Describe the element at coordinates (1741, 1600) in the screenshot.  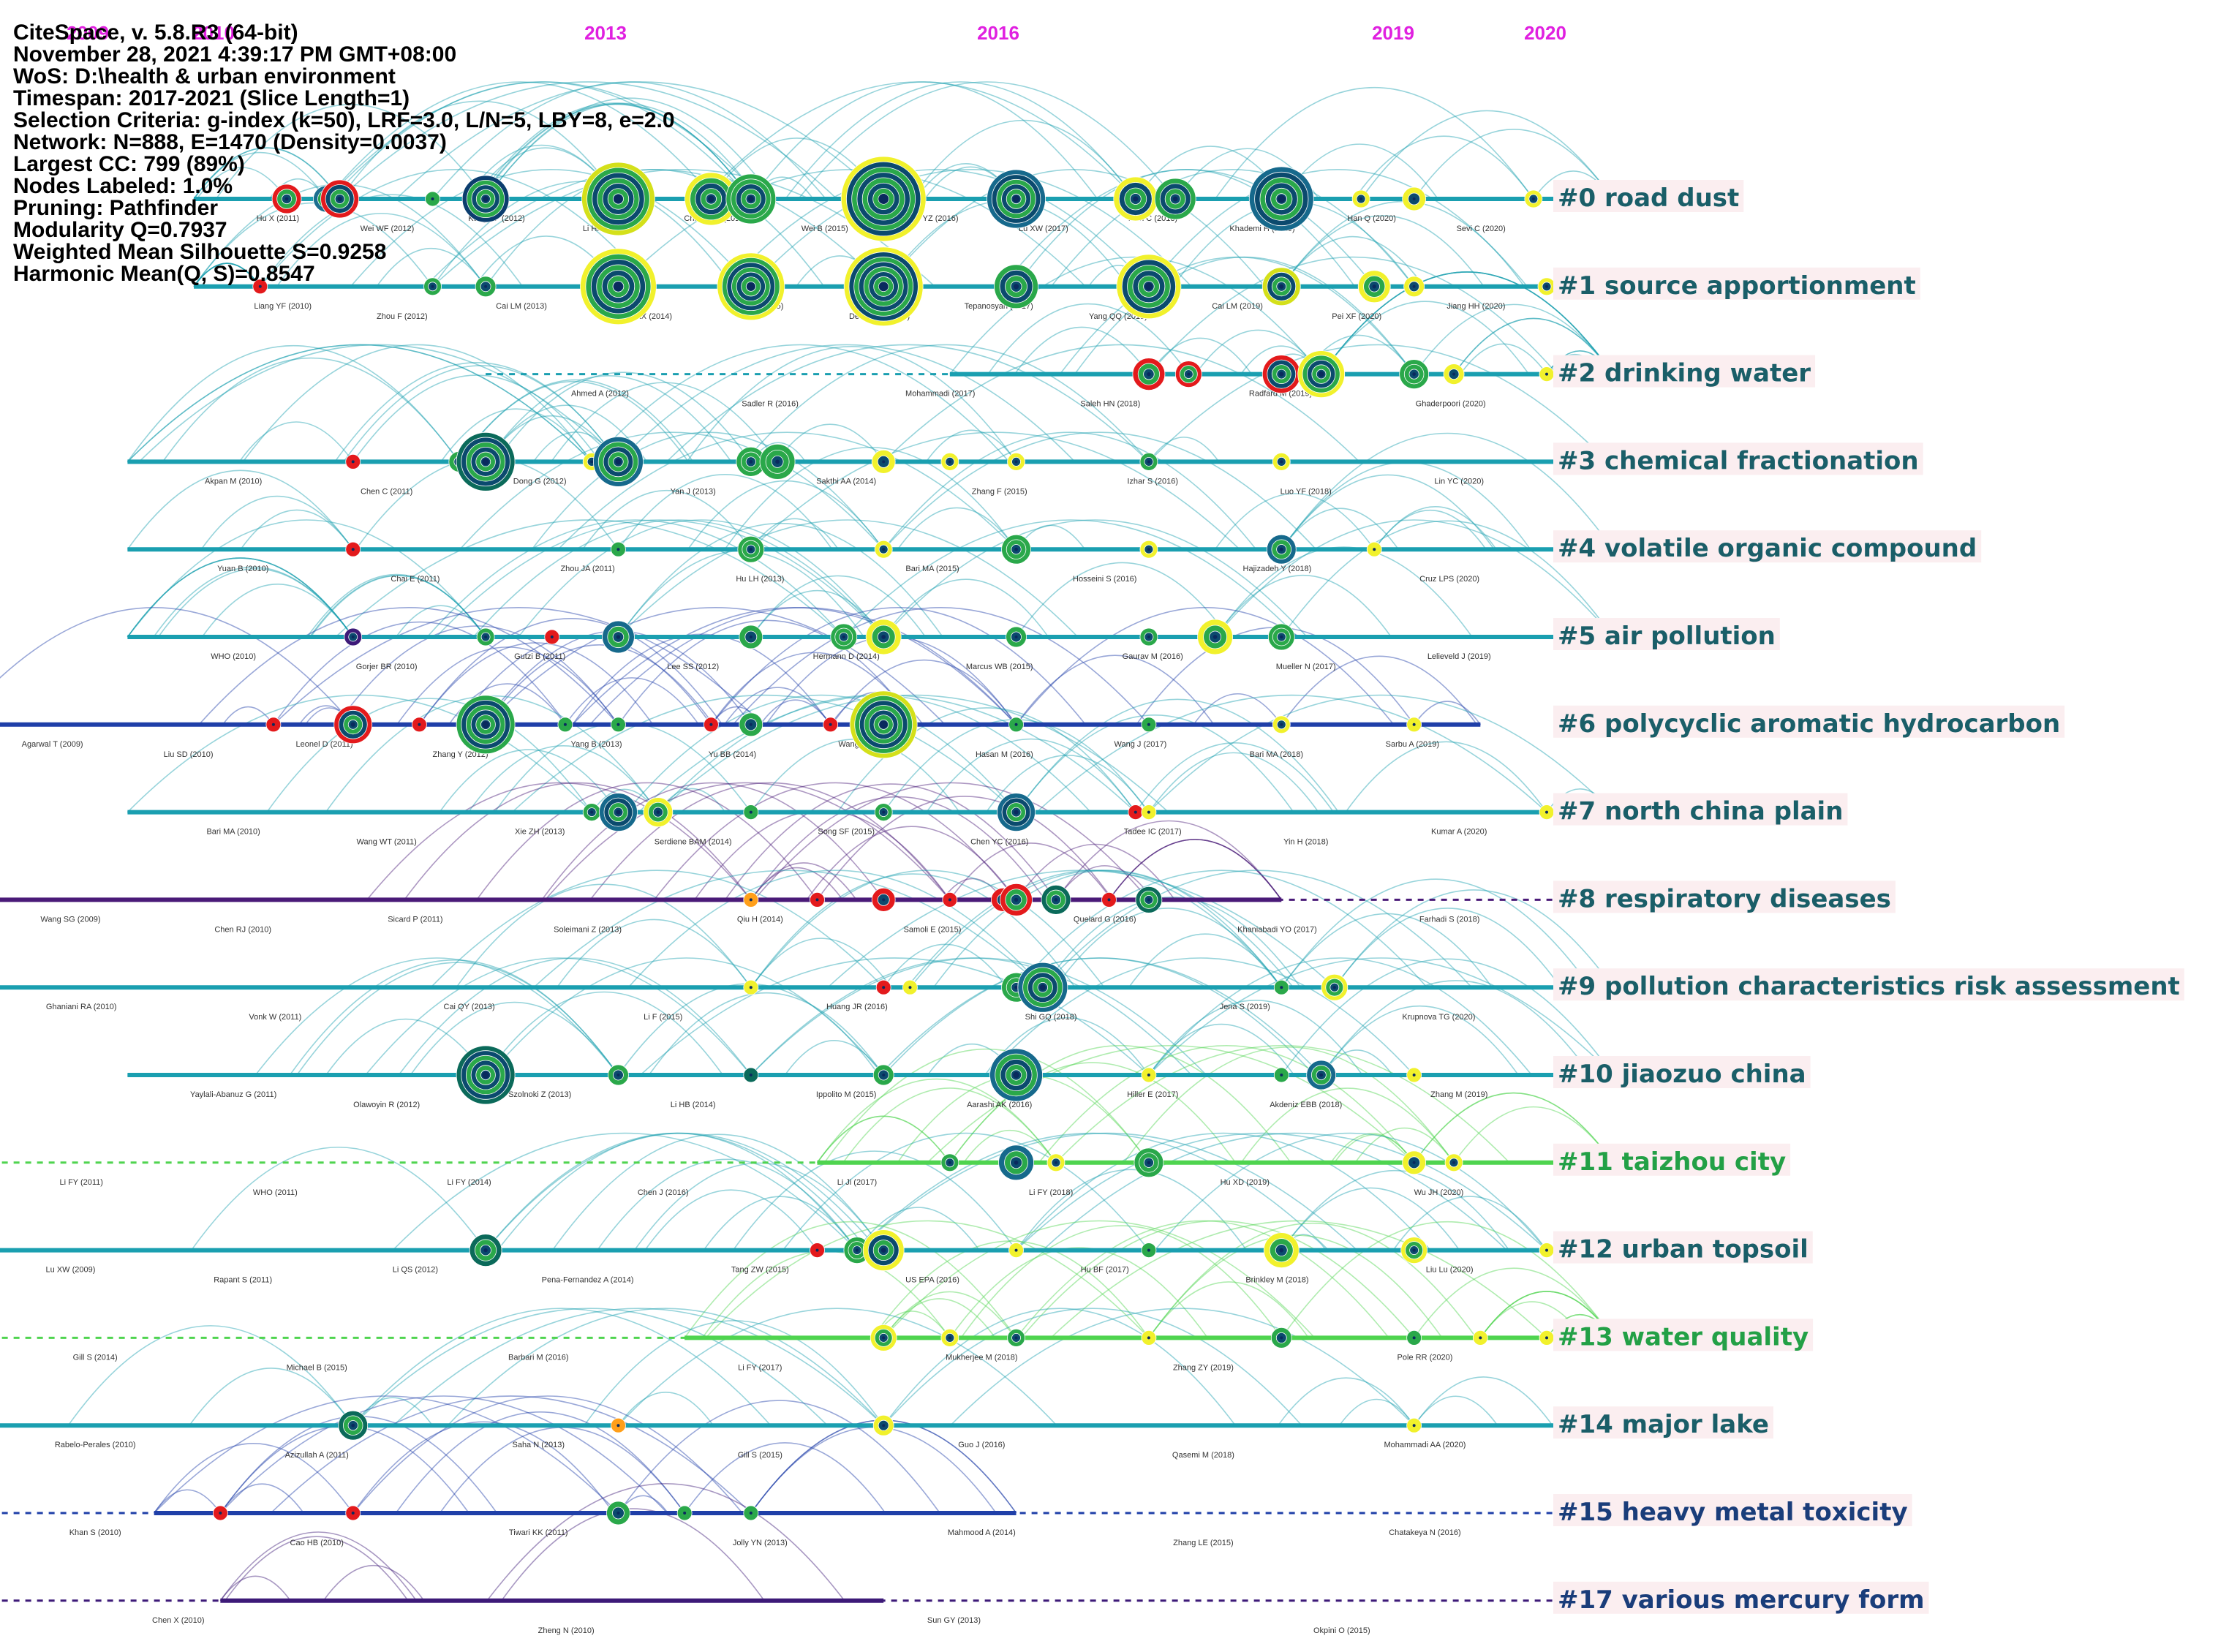
I see `cluster-label: #17 various mercury form` at that location.